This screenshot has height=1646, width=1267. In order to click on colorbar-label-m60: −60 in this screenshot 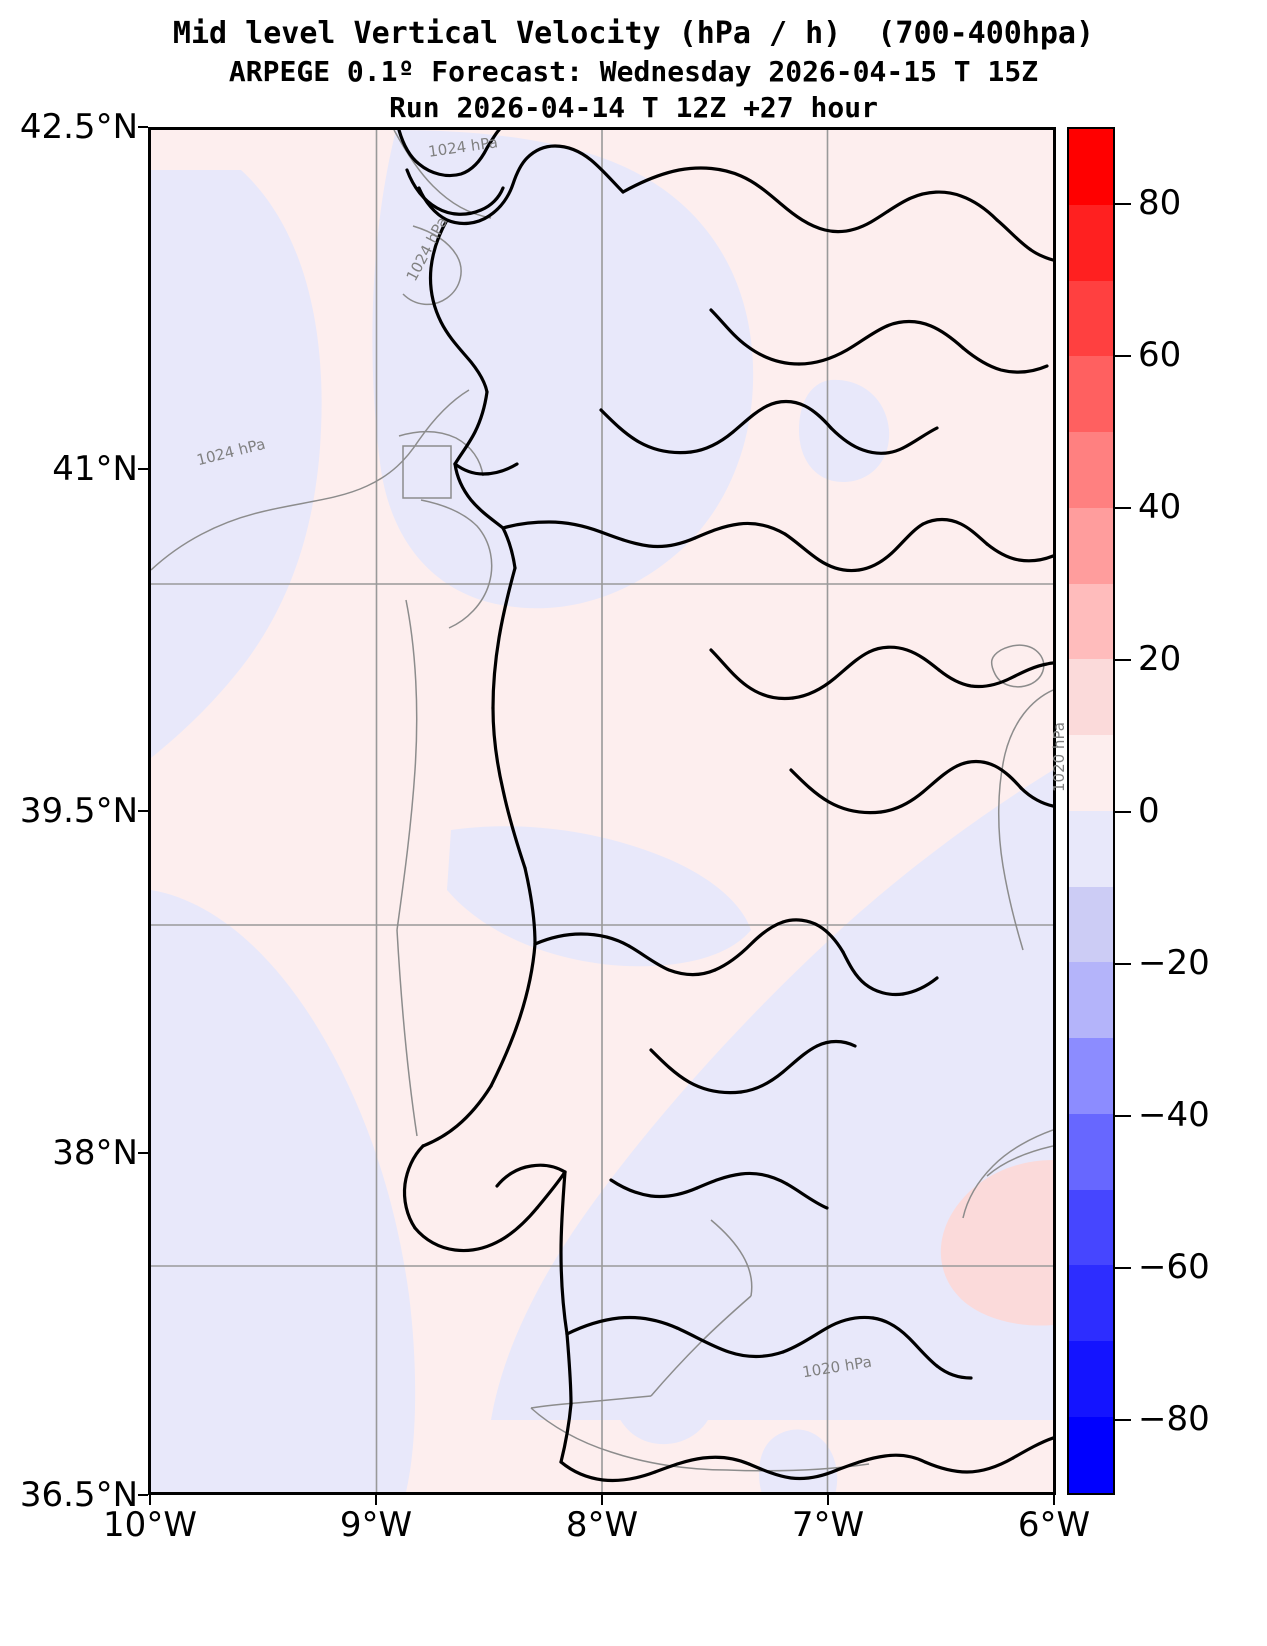, I will do `click(1174, 1267)`.